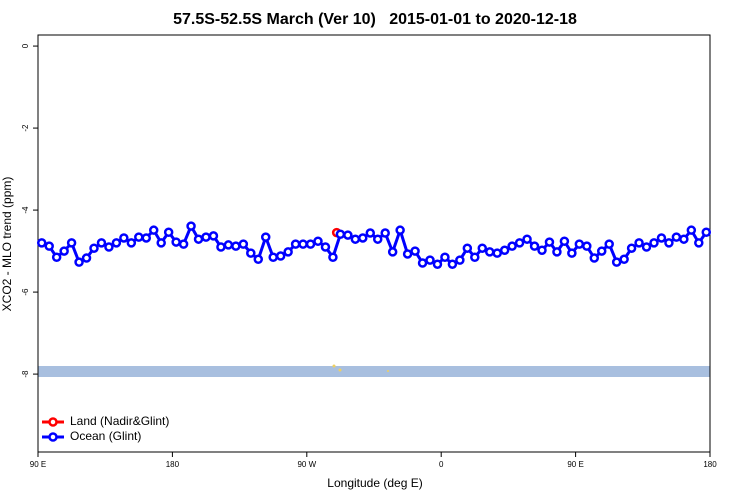  I want to click on surface-strip, so click(374, 371).